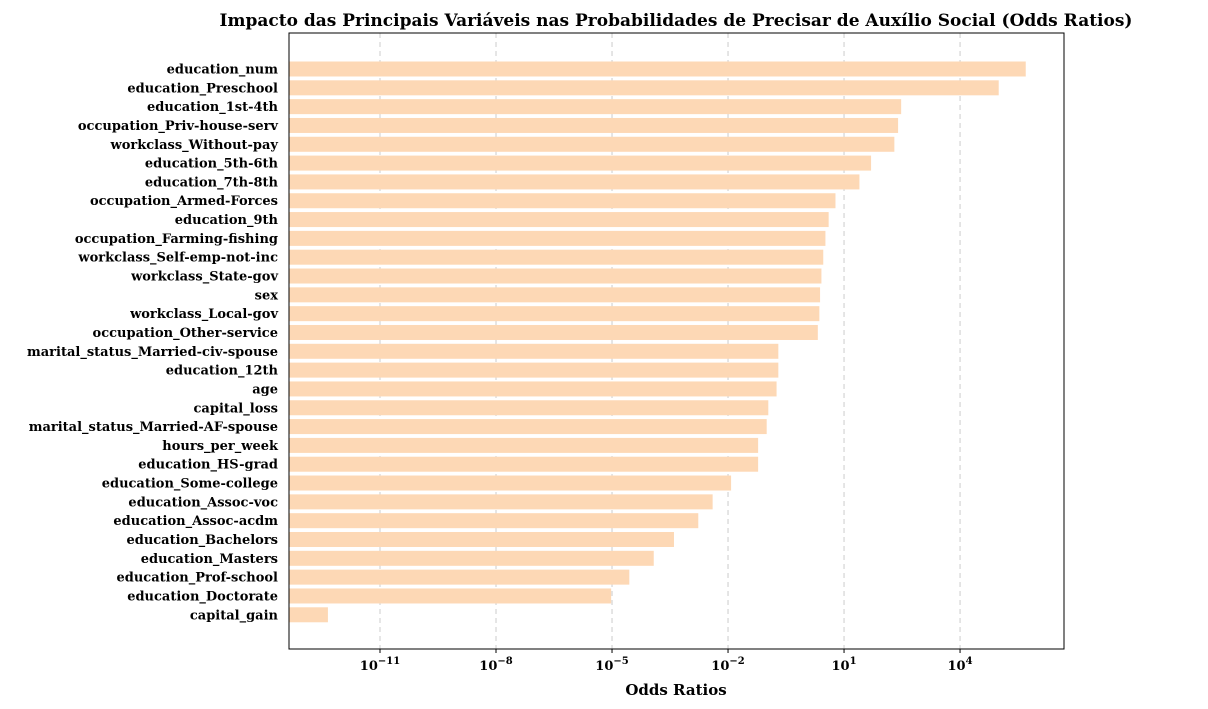 The height and width of the screenshot is (709, 1208). Describe the element at coordinates (559, 220) in the screenshot. I see `bar-education_9th` at that location.